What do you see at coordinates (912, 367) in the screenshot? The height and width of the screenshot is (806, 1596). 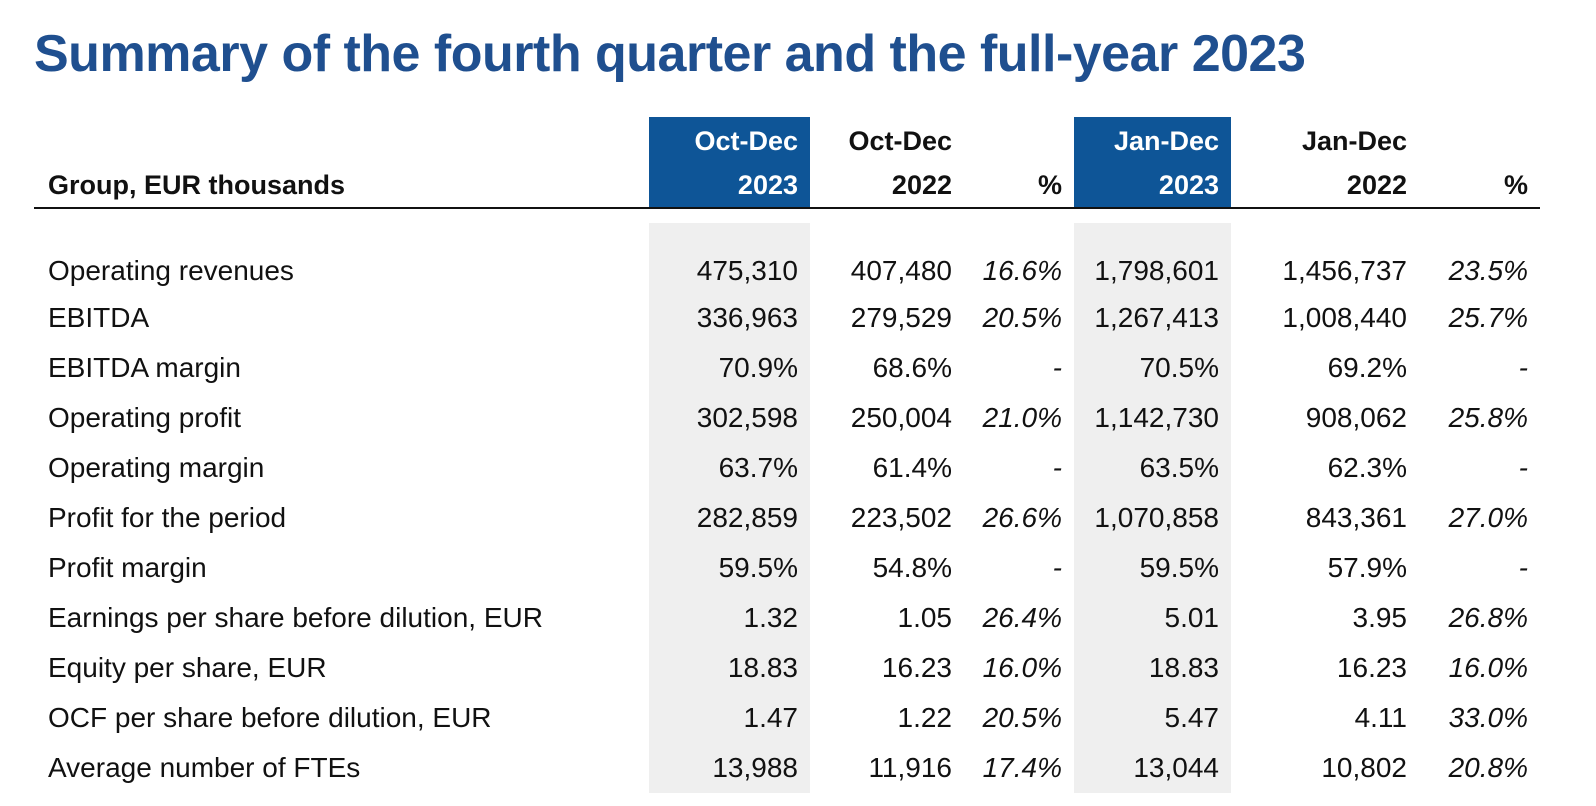 I see `value-cell: 68.6%` at bounding box center [912, 367].